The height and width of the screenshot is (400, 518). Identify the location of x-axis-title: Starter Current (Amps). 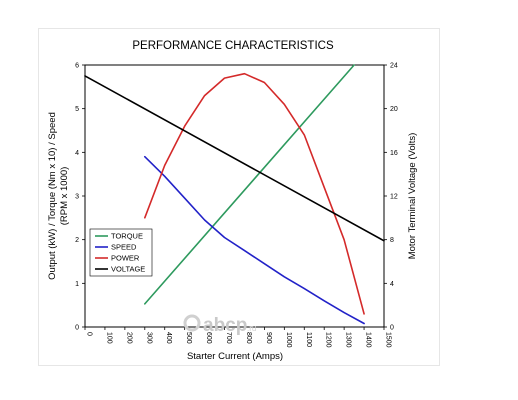
(235, 356).